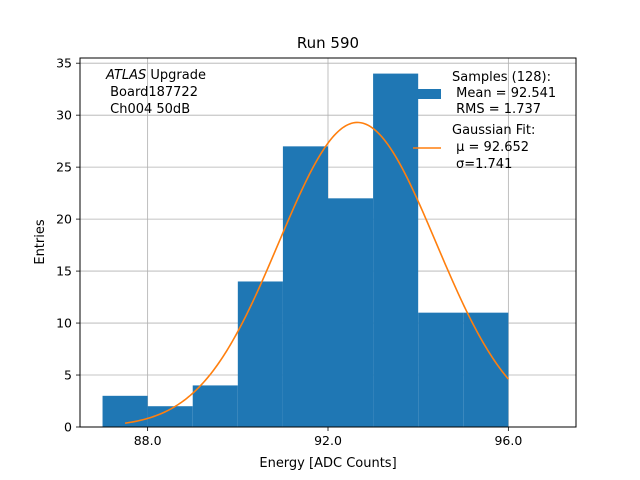 The height and width of the screenshot is (480, 640). I want to click on y-tick-label-6: 30, so click(64, 115).